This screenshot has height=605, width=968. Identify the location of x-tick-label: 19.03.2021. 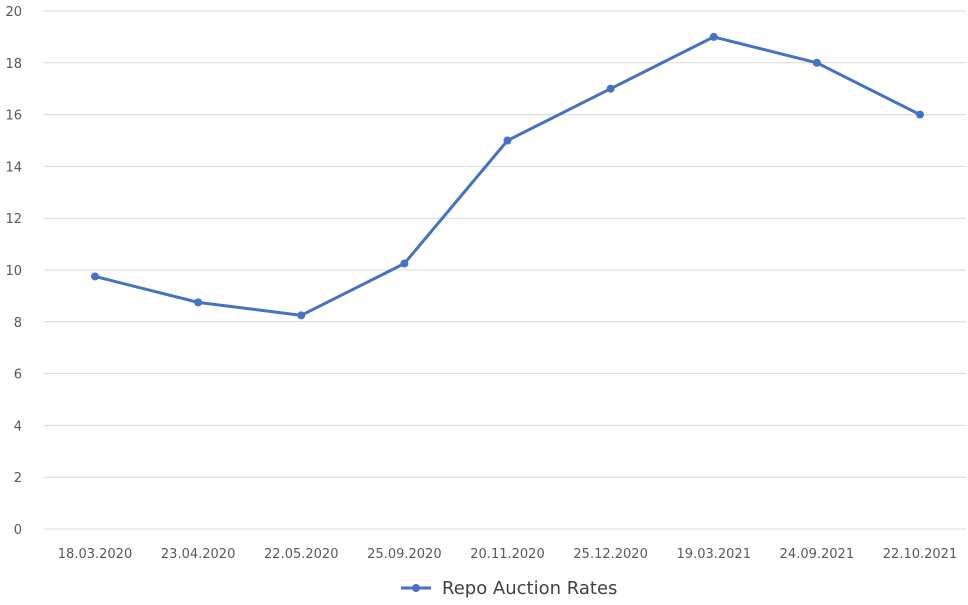
(714, 554).